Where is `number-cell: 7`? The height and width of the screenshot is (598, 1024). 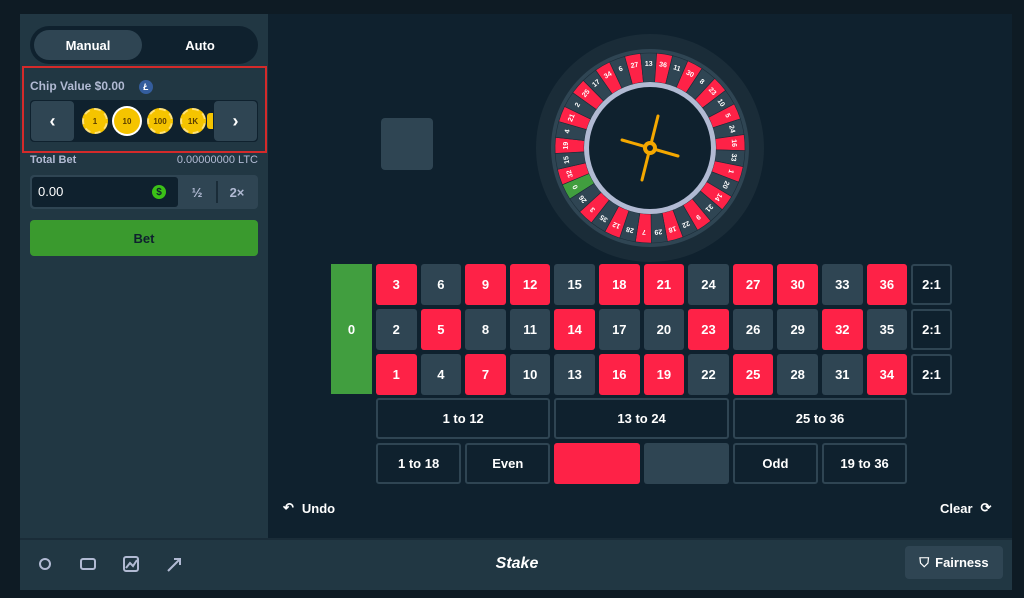
number-cell: 7 is located at coordinates (485, 374).